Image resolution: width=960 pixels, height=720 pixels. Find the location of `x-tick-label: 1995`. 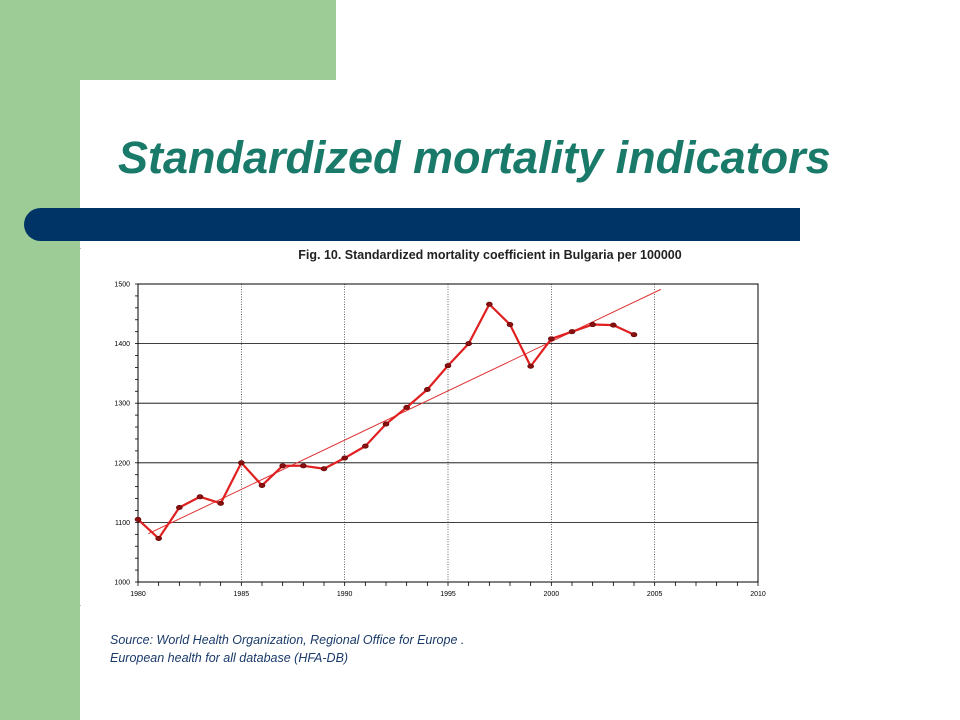

x-tick-label: 1995 is located at coordinates (448, 594).